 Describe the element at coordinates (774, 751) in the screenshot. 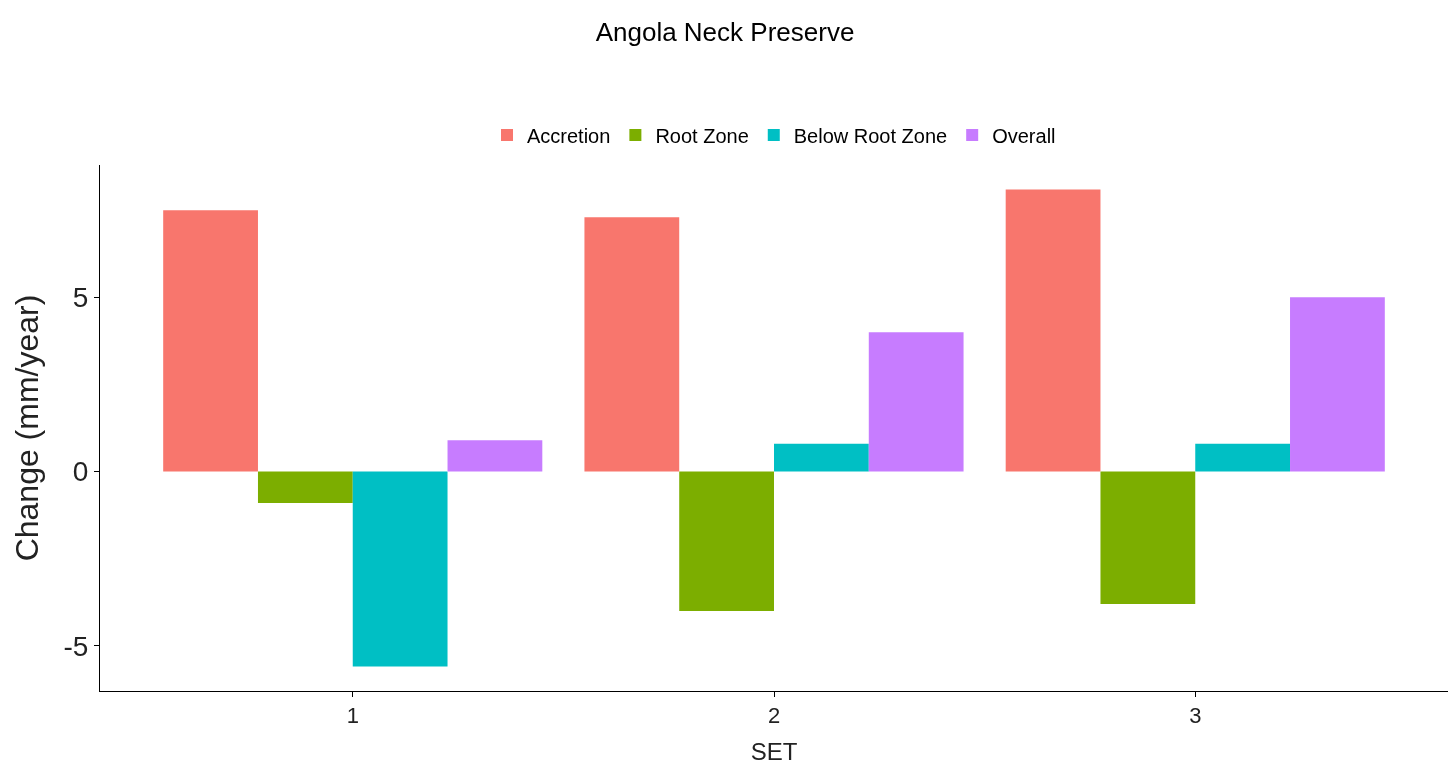

I see `x-axis-title: SET` at that location.